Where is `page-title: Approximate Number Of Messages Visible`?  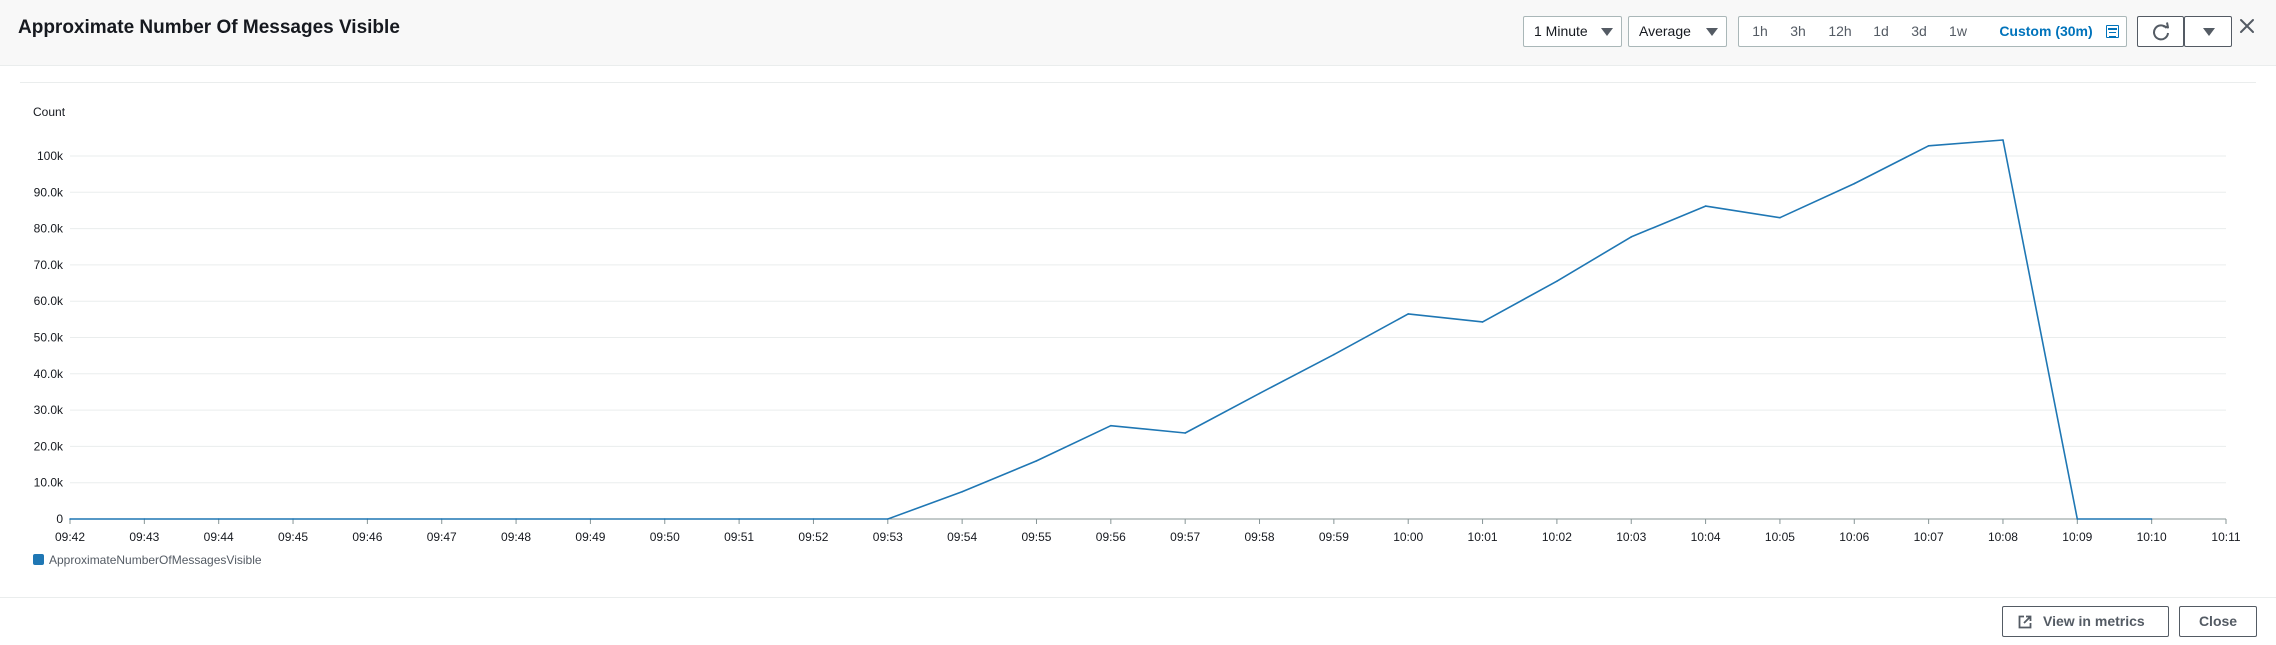
page-title: Approximate Number Of Messages Visible is located at coordinates (209, 27).